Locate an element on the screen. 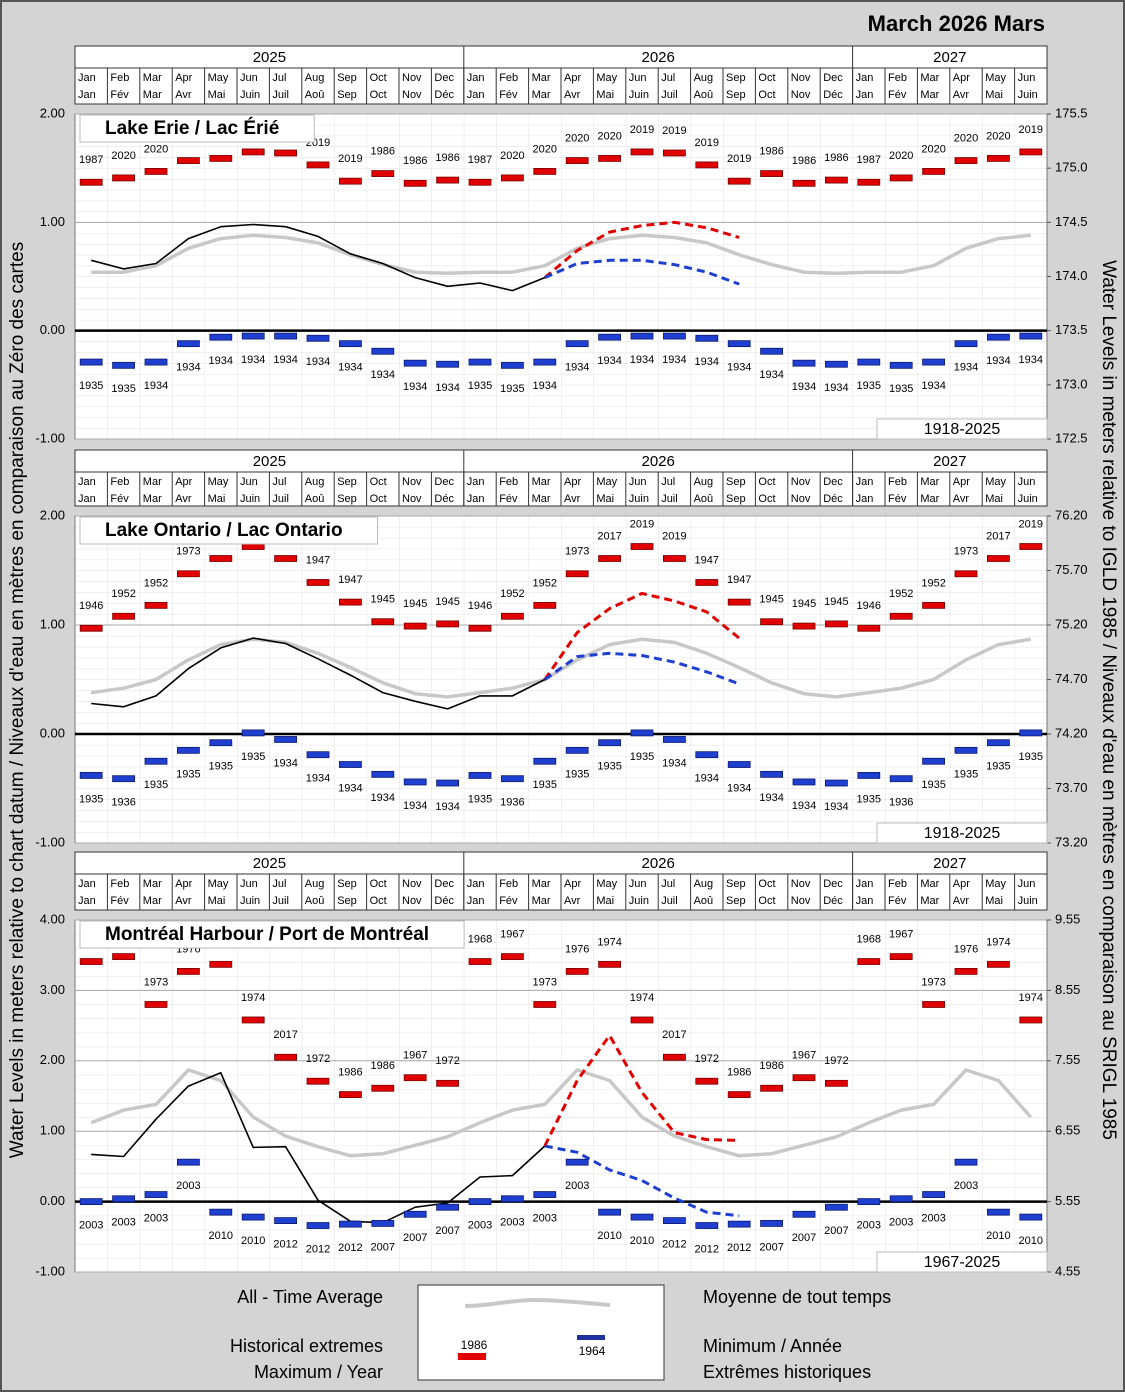 The image size is (1125, 1392). forecast-line is located at coordinates (641, 249).